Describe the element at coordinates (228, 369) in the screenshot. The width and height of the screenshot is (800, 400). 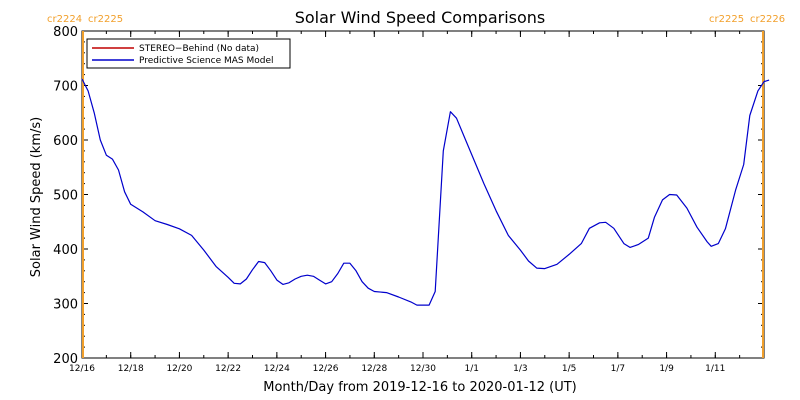
I see `x-tick-label-12/22: 12/22` at that location.